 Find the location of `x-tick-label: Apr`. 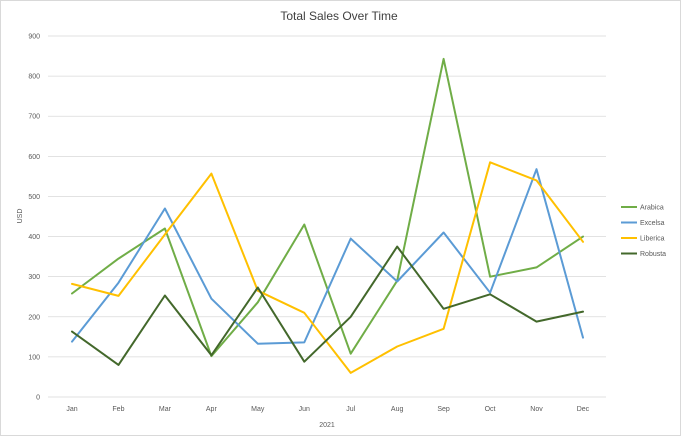

x-tick-label: Apr is located at coordinates (212, 409).